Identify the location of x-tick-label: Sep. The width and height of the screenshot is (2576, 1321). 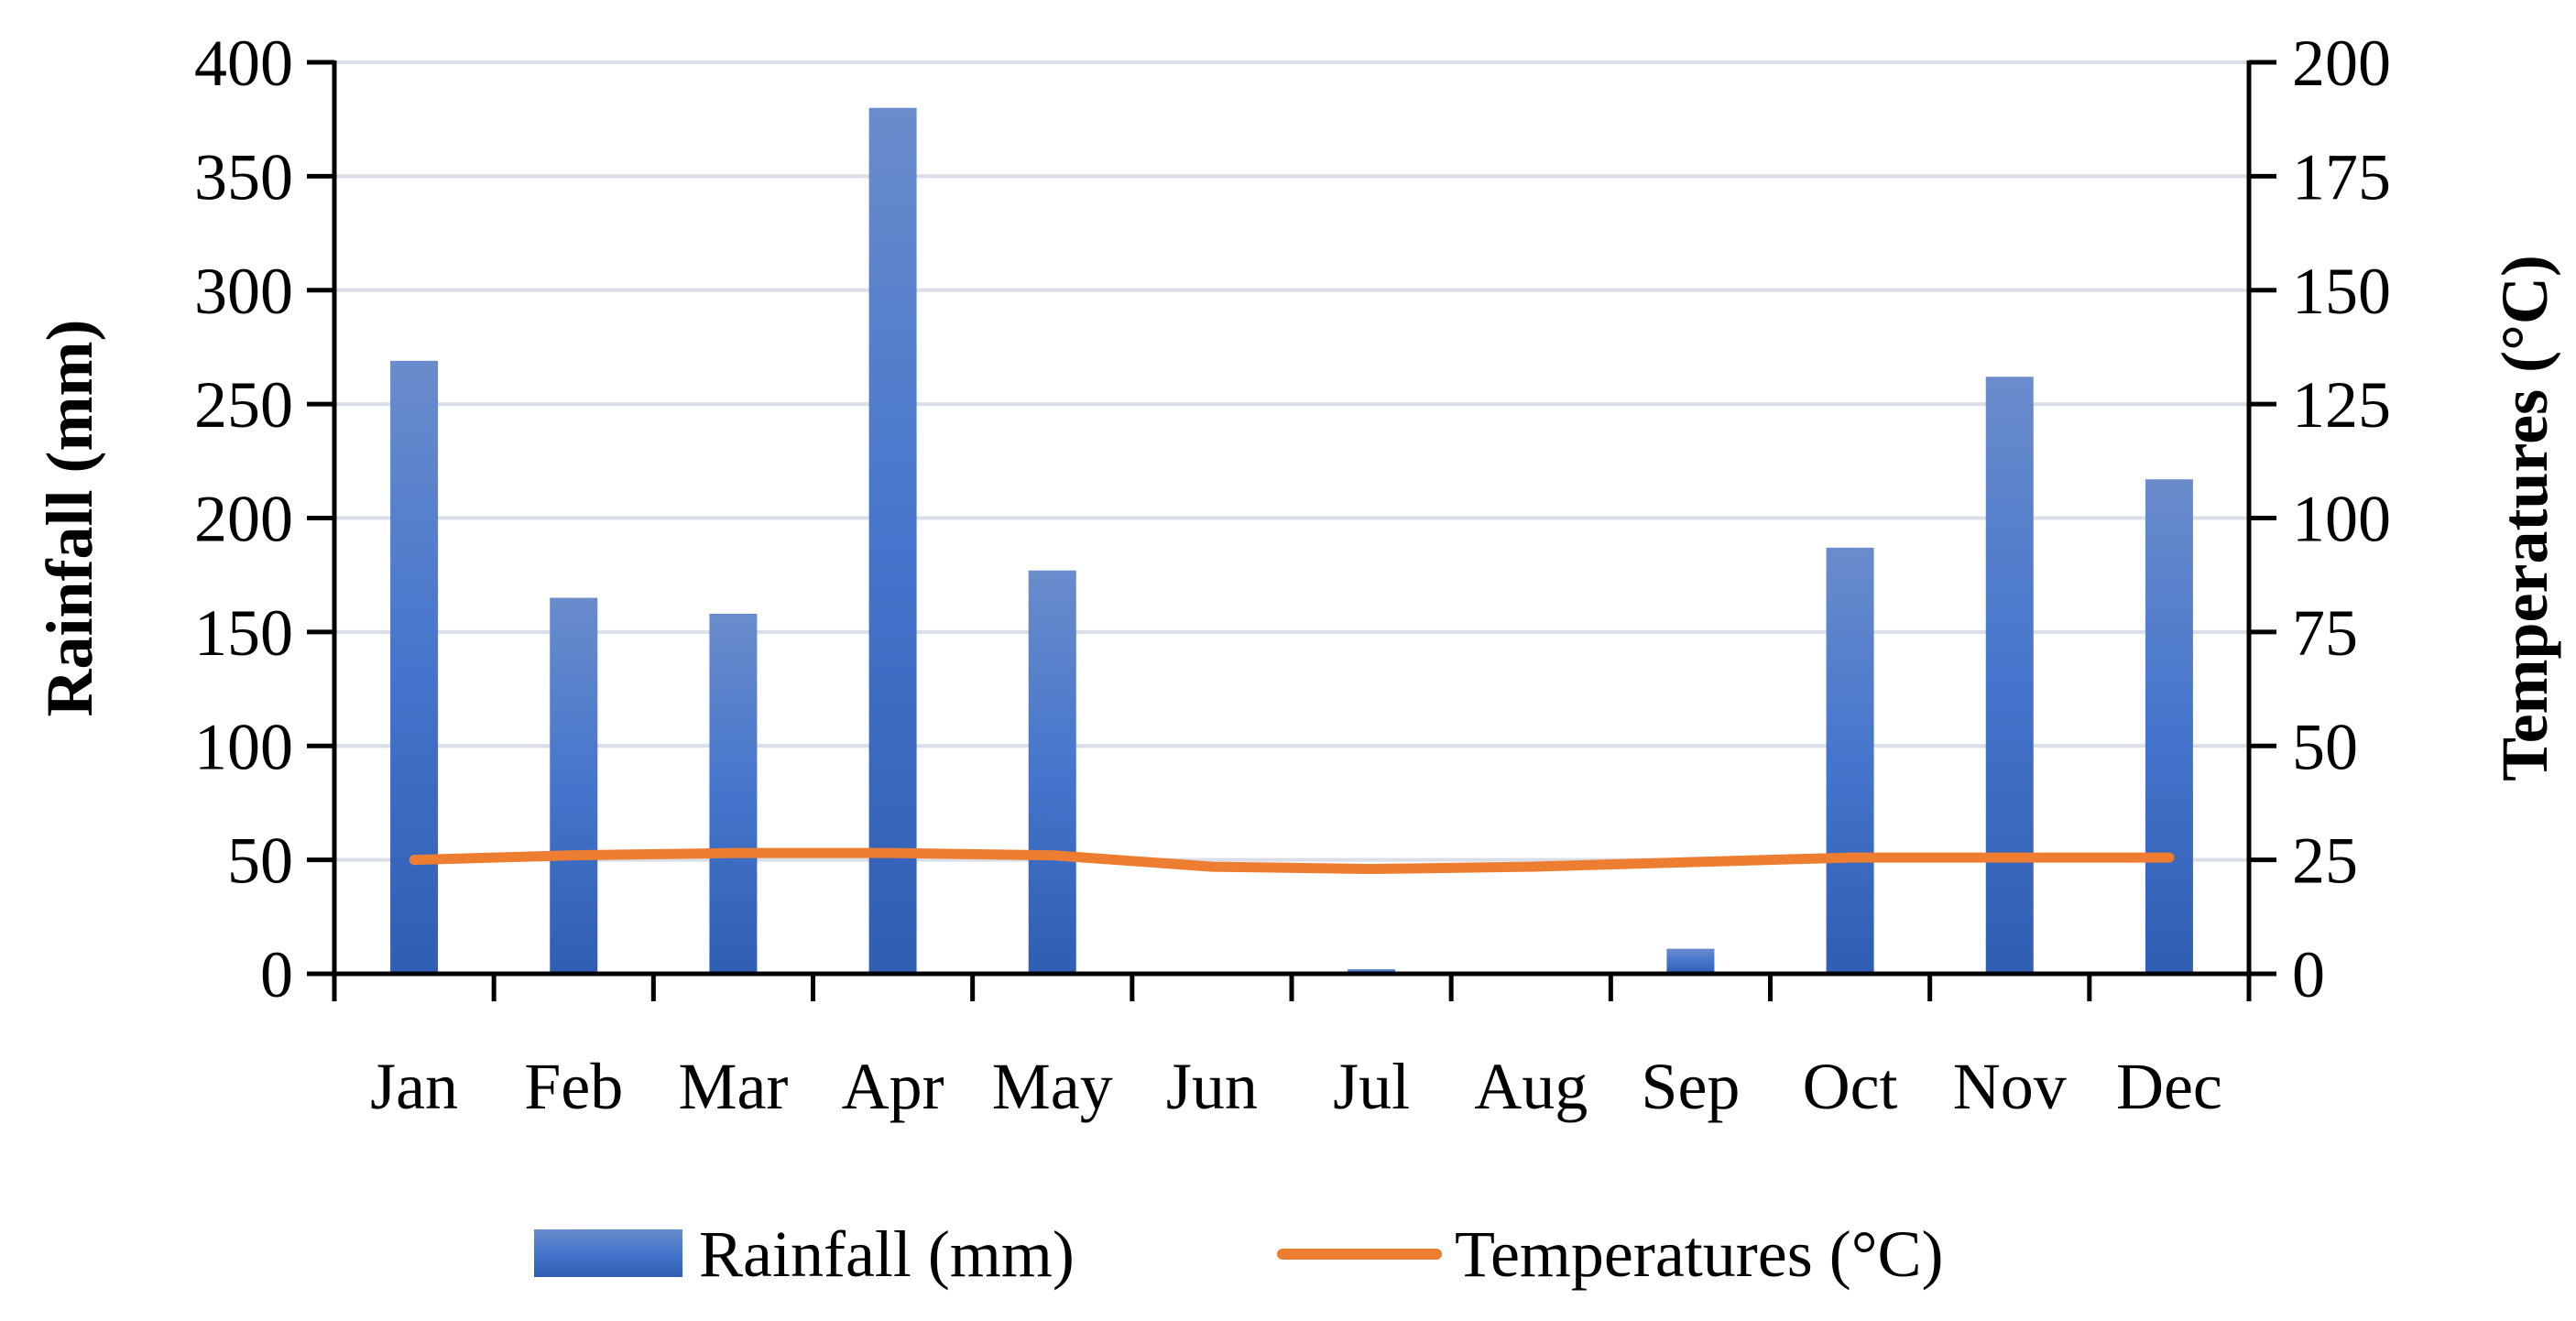
(1691, 1086).